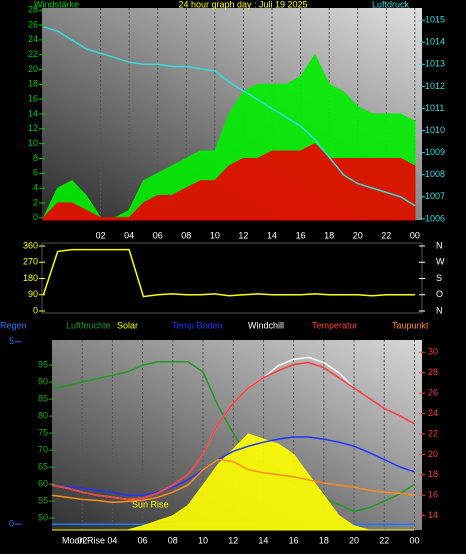  I want to click on y-tick-label: 30, so click(433, 352).